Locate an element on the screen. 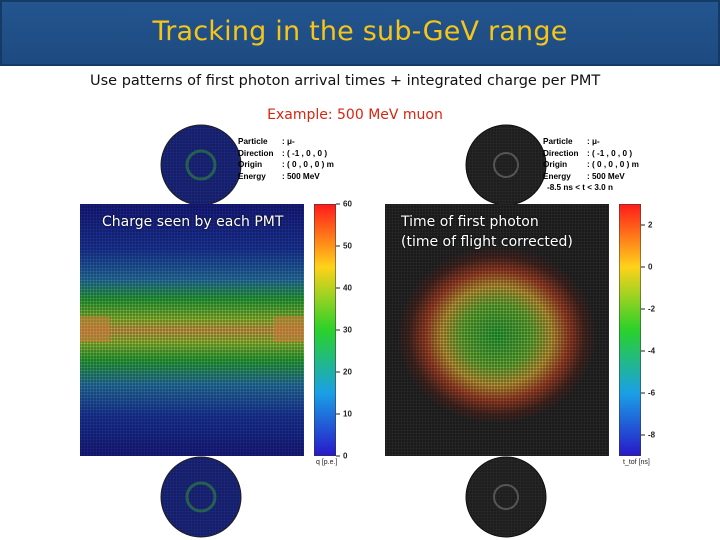 This screenshot has height=540, width=720. charge-tick: 60 is located at coordinates (350, 204).